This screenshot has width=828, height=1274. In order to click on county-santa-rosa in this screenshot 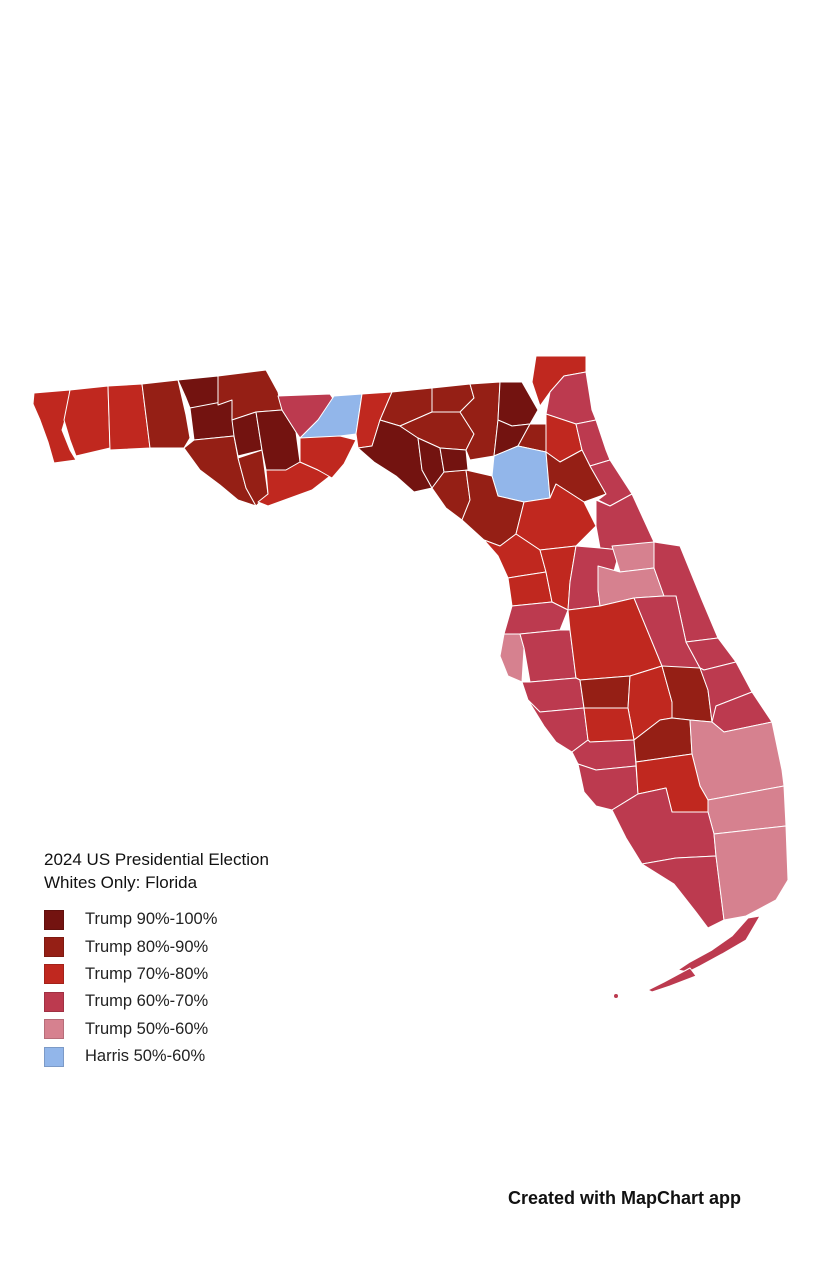, I will do `click(87, 421)`.